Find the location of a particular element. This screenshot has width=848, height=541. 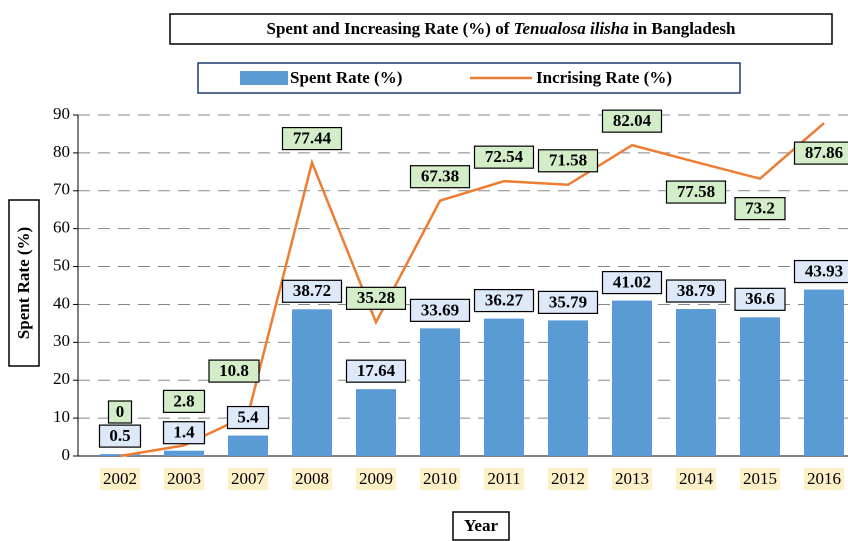

x-tick-label: 2016 is located at coordinates (824, 478).